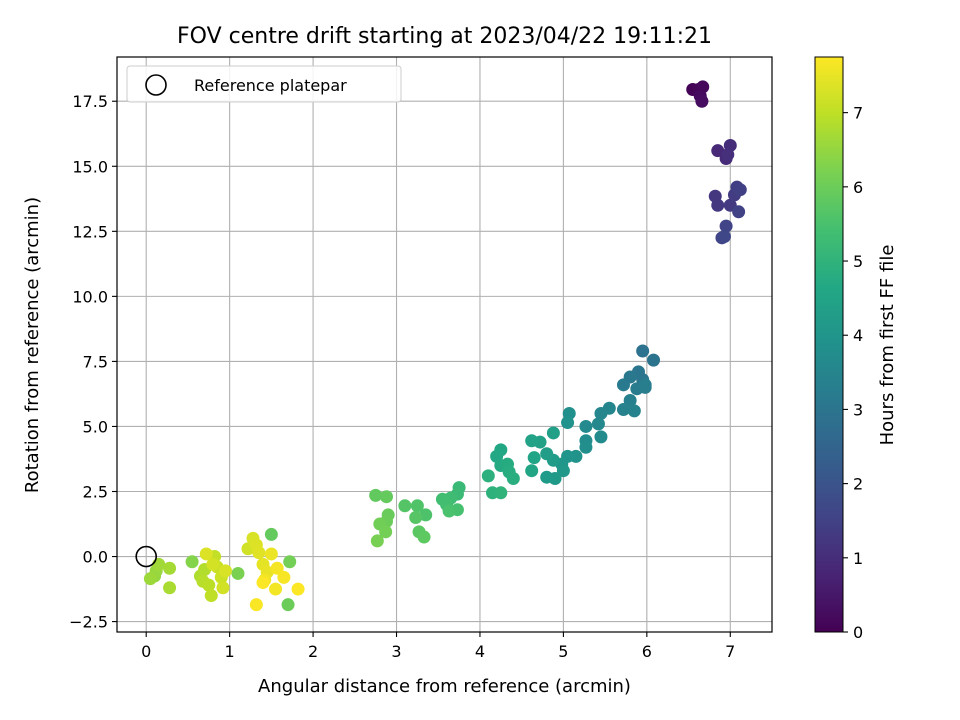  I want to click on y-tick-label: 12.5, so click(90, 231).